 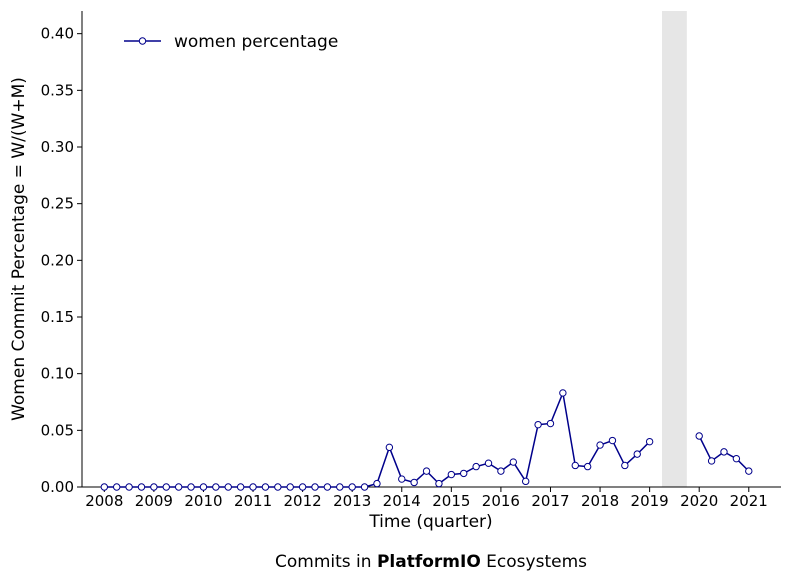 What do you see at coordinates (326, 562) in the screenshot?
I see `caption-prefix: Commits in` at bounding box center [326, 562].